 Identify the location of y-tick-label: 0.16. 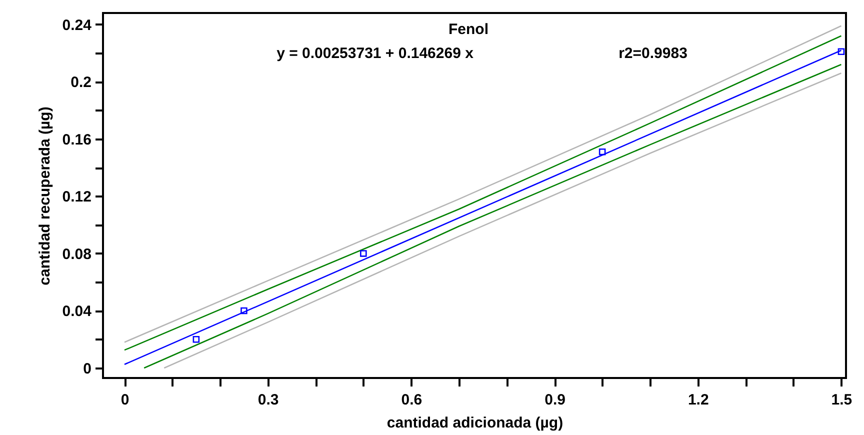
(77, 139).